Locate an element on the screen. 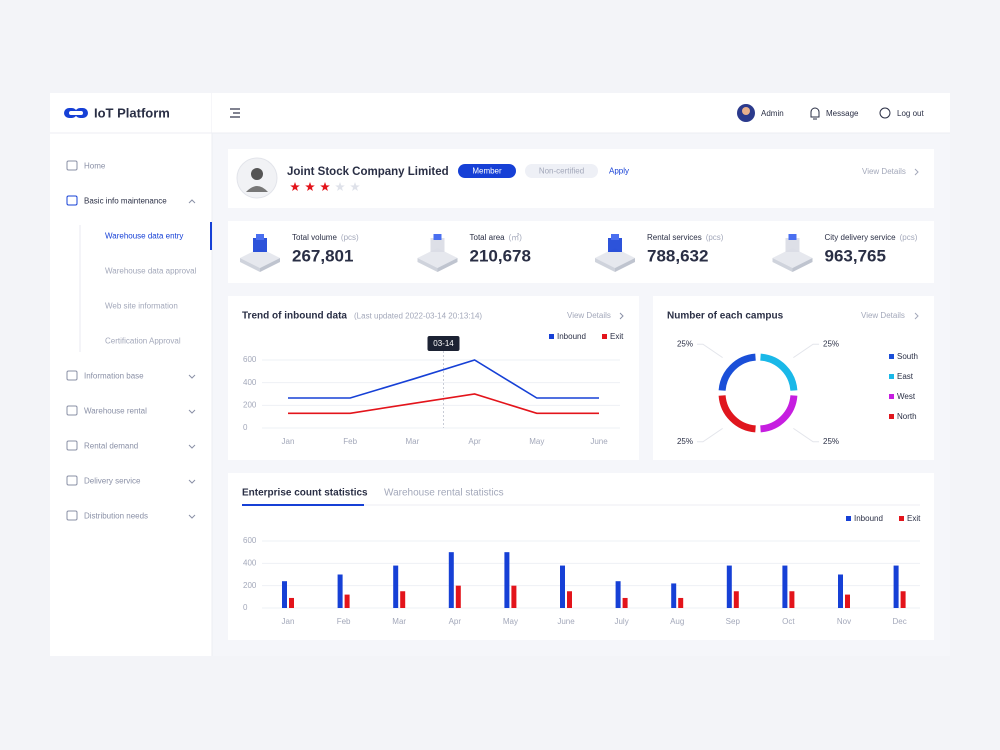 This screenshot has height=750, width=1000. stat-unit: (㎡) is located at coordinates (516, 237).